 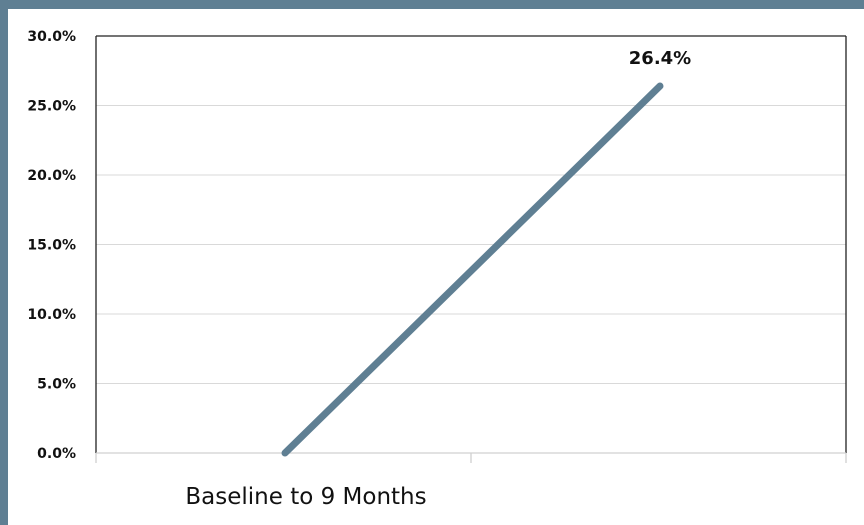 I want to click on y-tick-label: 20.0%, so click(x=51, y=176).